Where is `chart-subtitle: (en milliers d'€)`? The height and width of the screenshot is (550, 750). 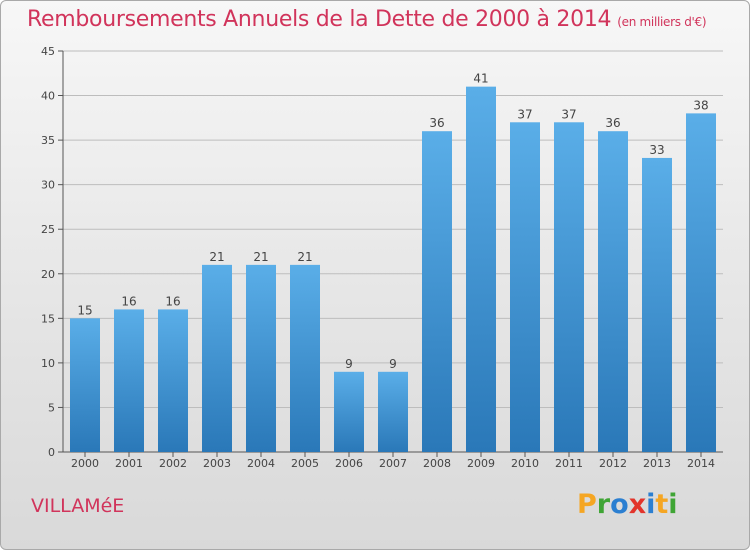
chart-subtitle: (en milliers d'€) is located at coordinates (662, 22).